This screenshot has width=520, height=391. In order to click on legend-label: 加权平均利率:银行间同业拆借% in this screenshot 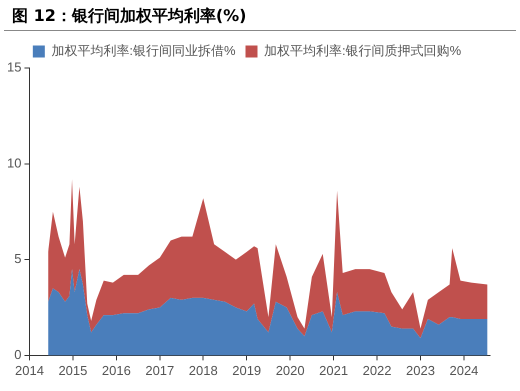, I will do `click(143, 50)`.